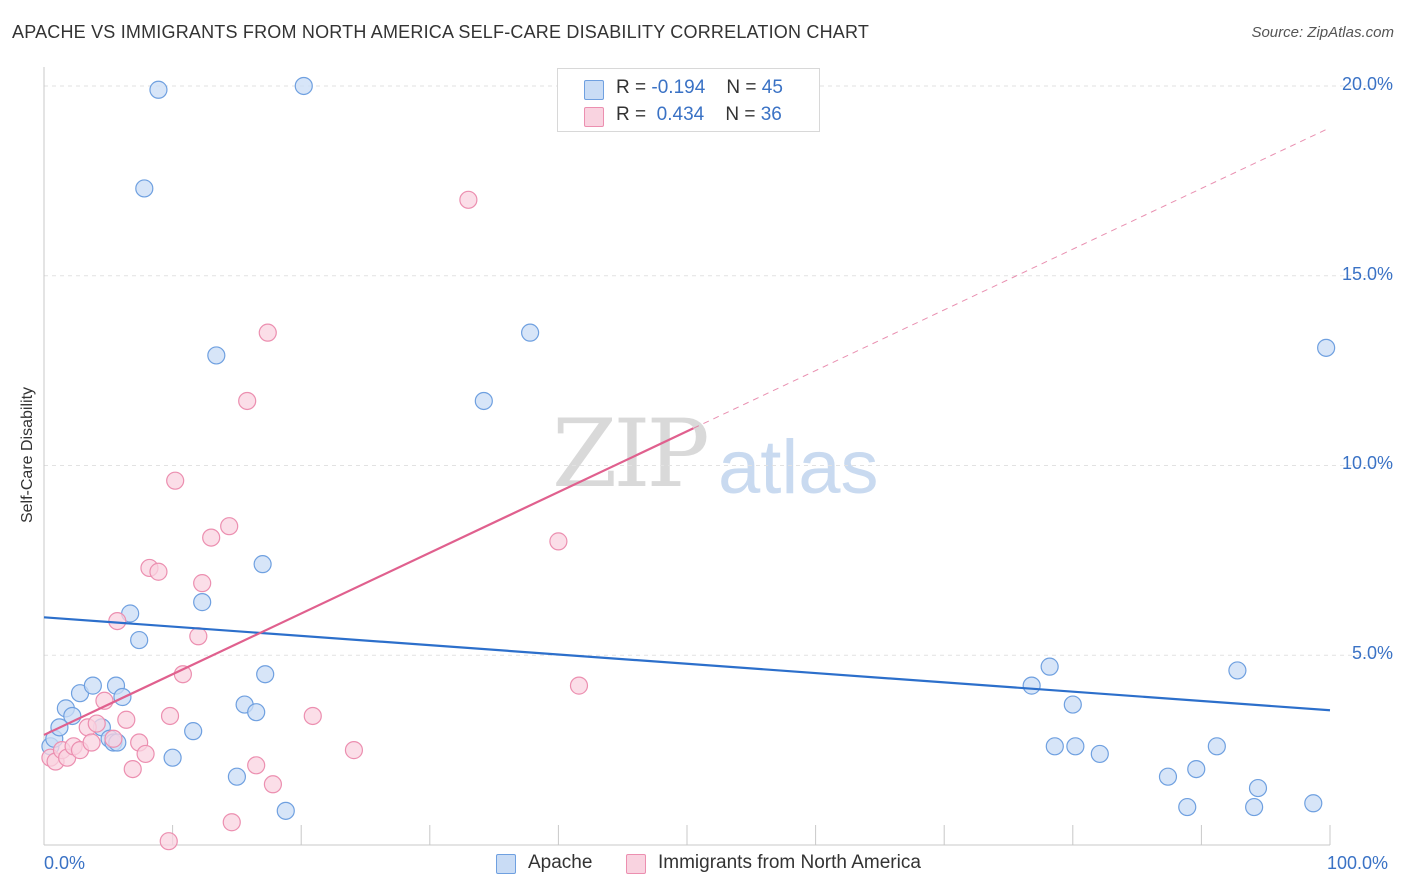 The width and height of the screenshot is (1406, 892). I want to click on legend-n-label-apache: N =, so click(741, 87).